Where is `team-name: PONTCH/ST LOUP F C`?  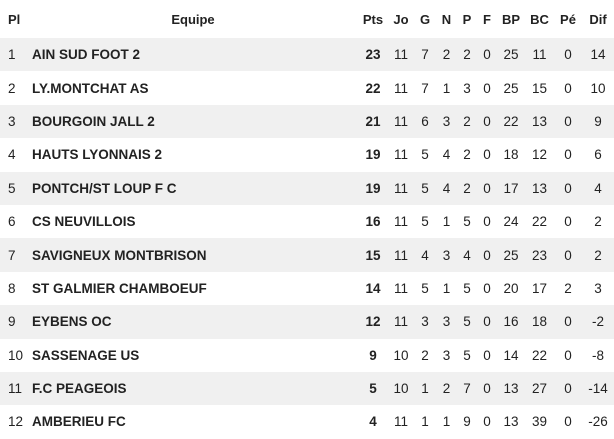 team-name: PONTCH/ST LOUP F C is located at coordinates (104, 188).